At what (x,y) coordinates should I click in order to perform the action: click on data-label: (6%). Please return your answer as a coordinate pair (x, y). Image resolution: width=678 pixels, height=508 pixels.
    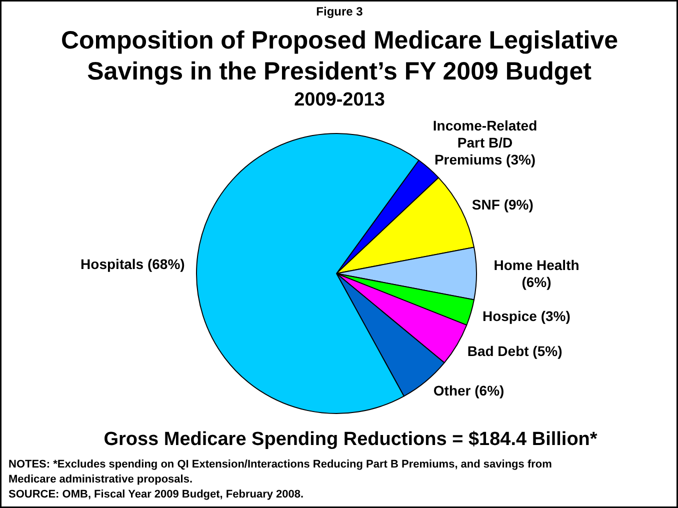
    Looking at the image, I should click on (537, 282).